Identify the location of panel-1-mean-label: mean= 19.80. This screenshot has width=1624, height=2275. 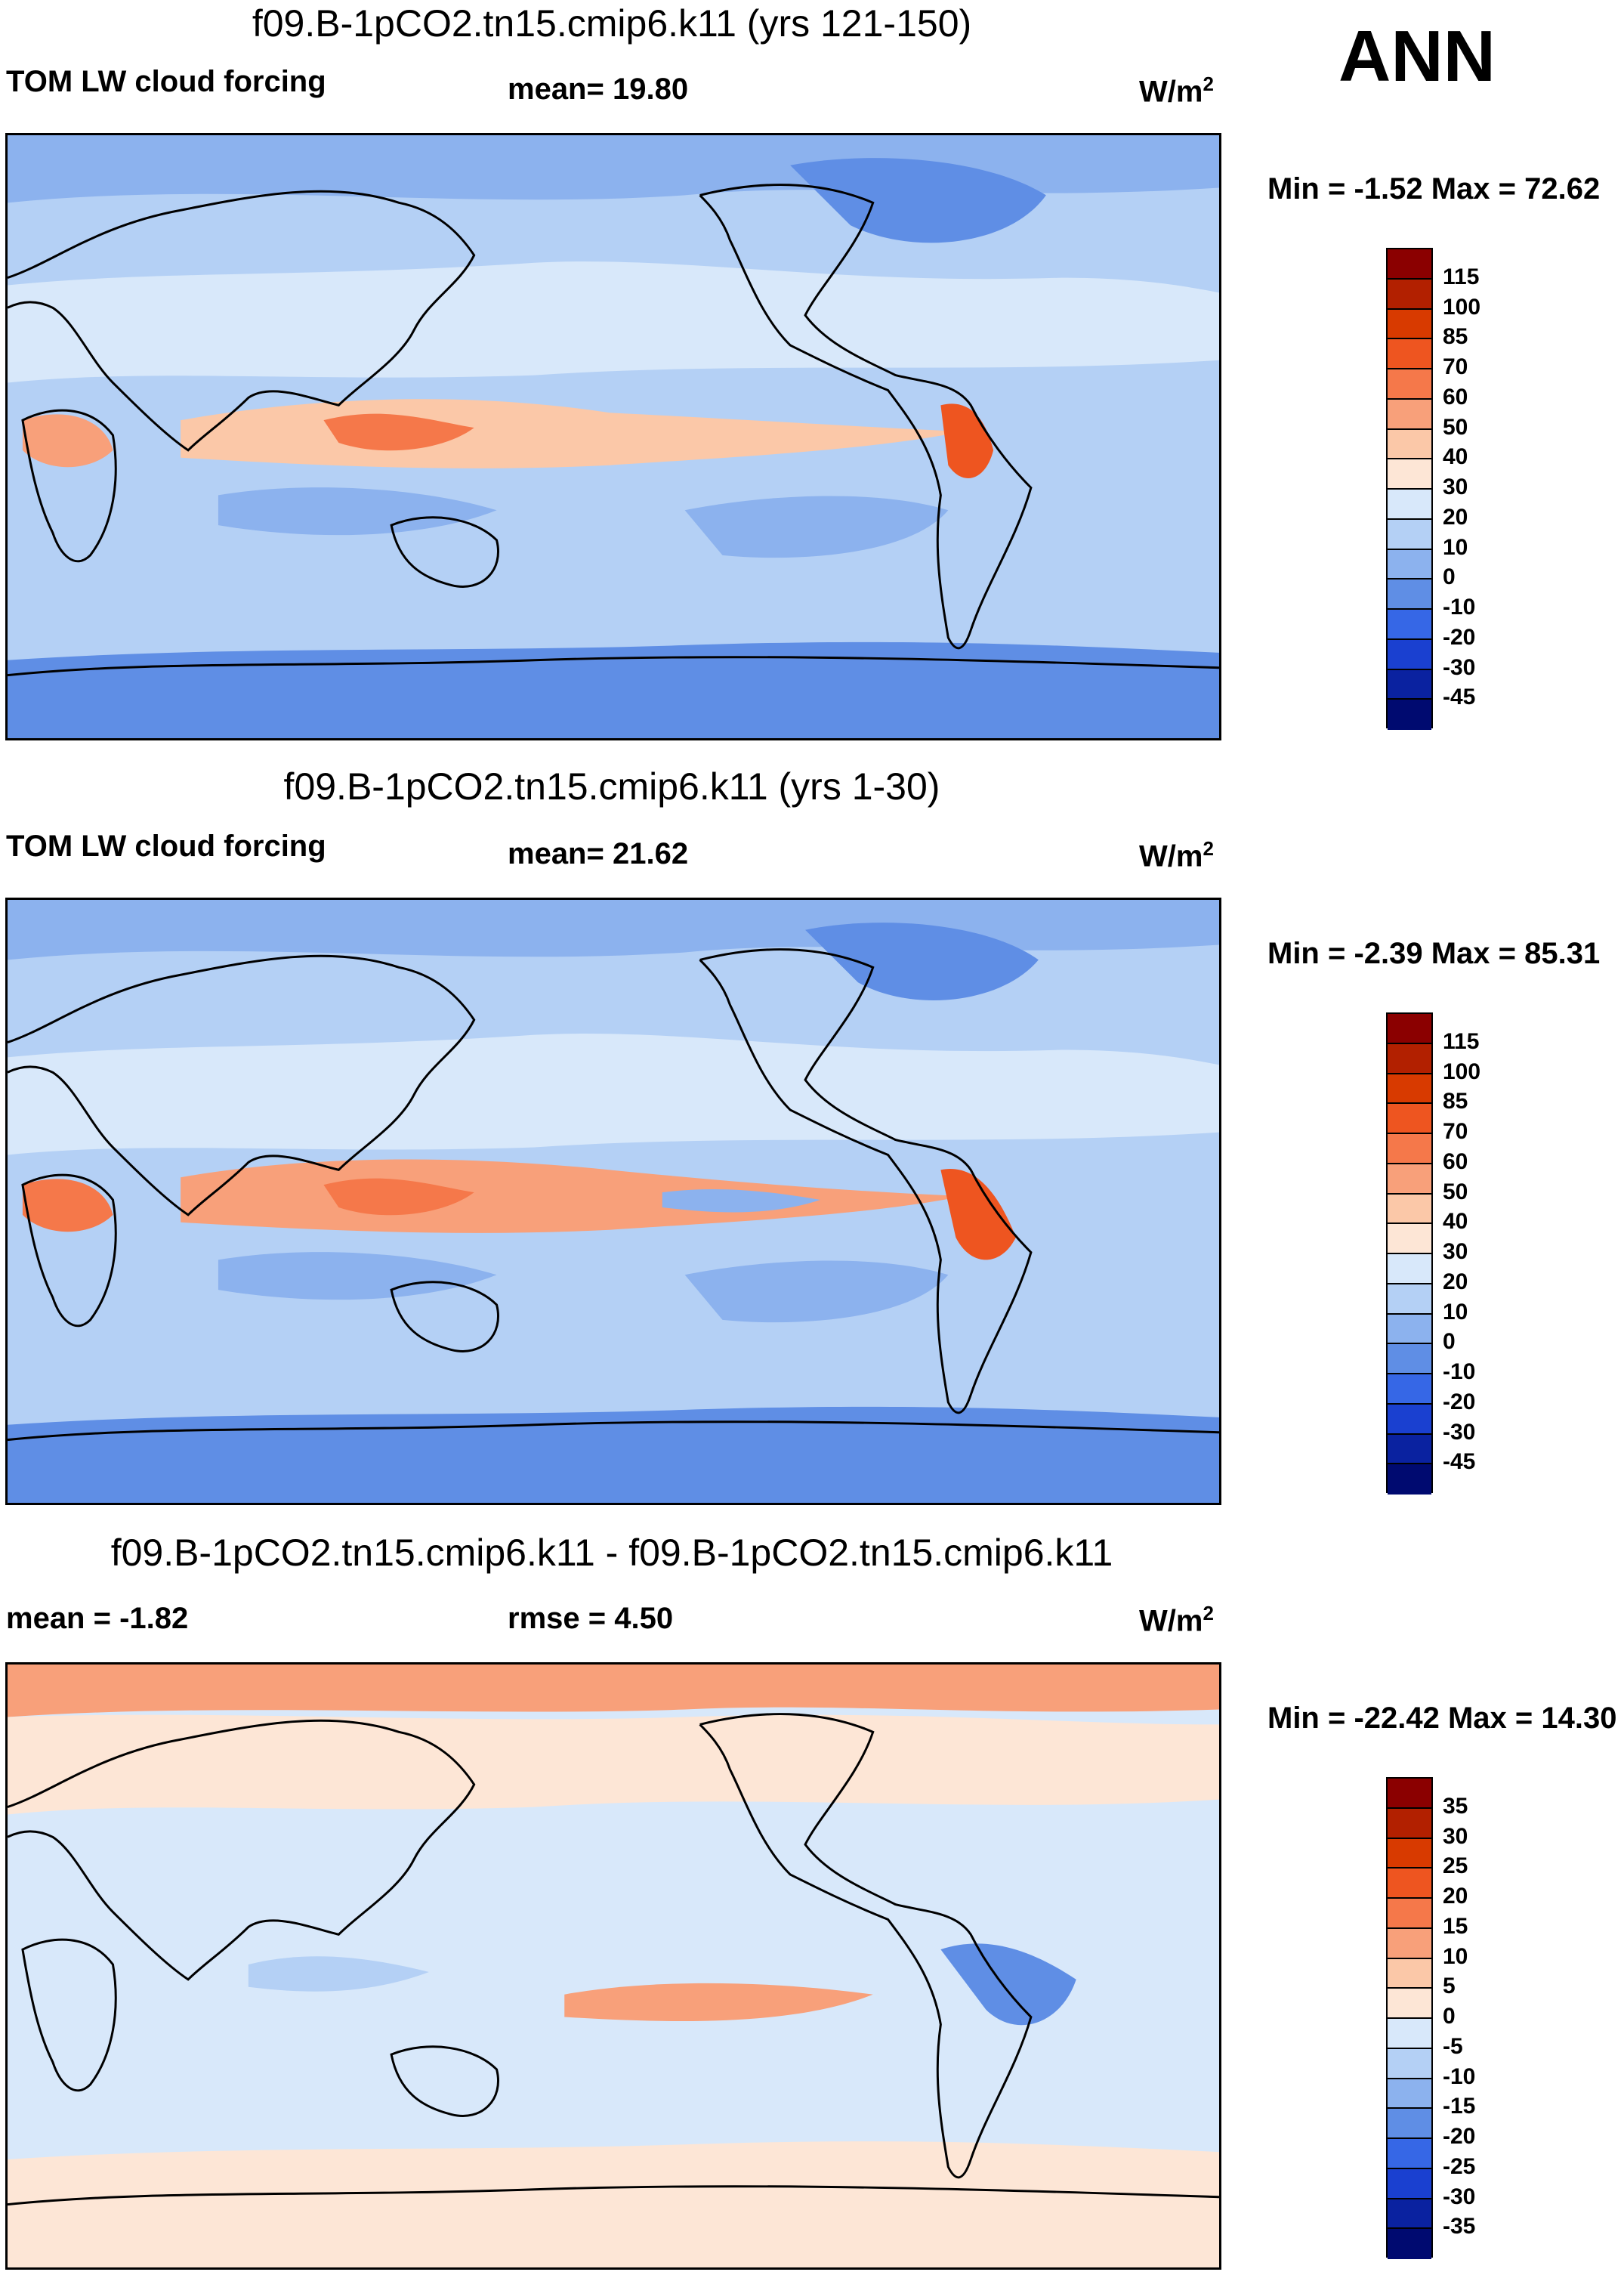
(598, 89).